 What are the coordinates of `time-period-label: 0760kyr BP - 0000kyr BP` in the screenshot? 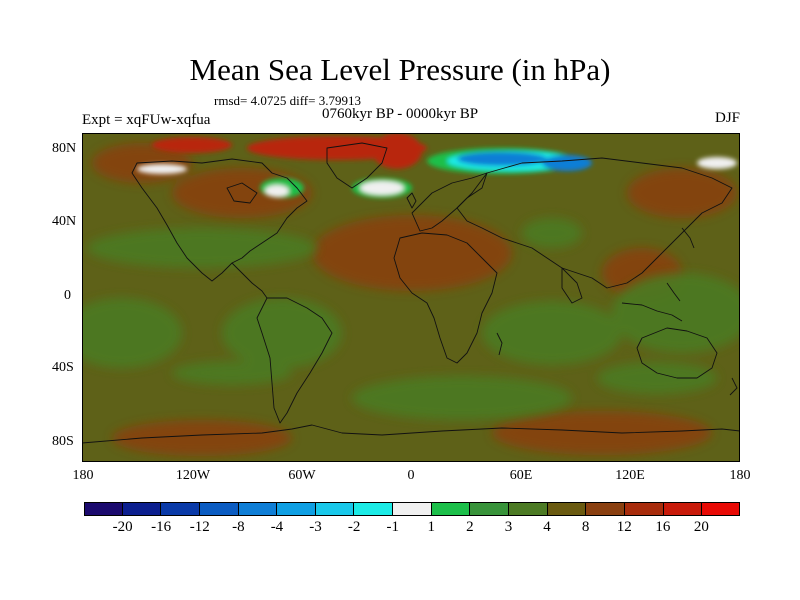 It's located at (400, 114).